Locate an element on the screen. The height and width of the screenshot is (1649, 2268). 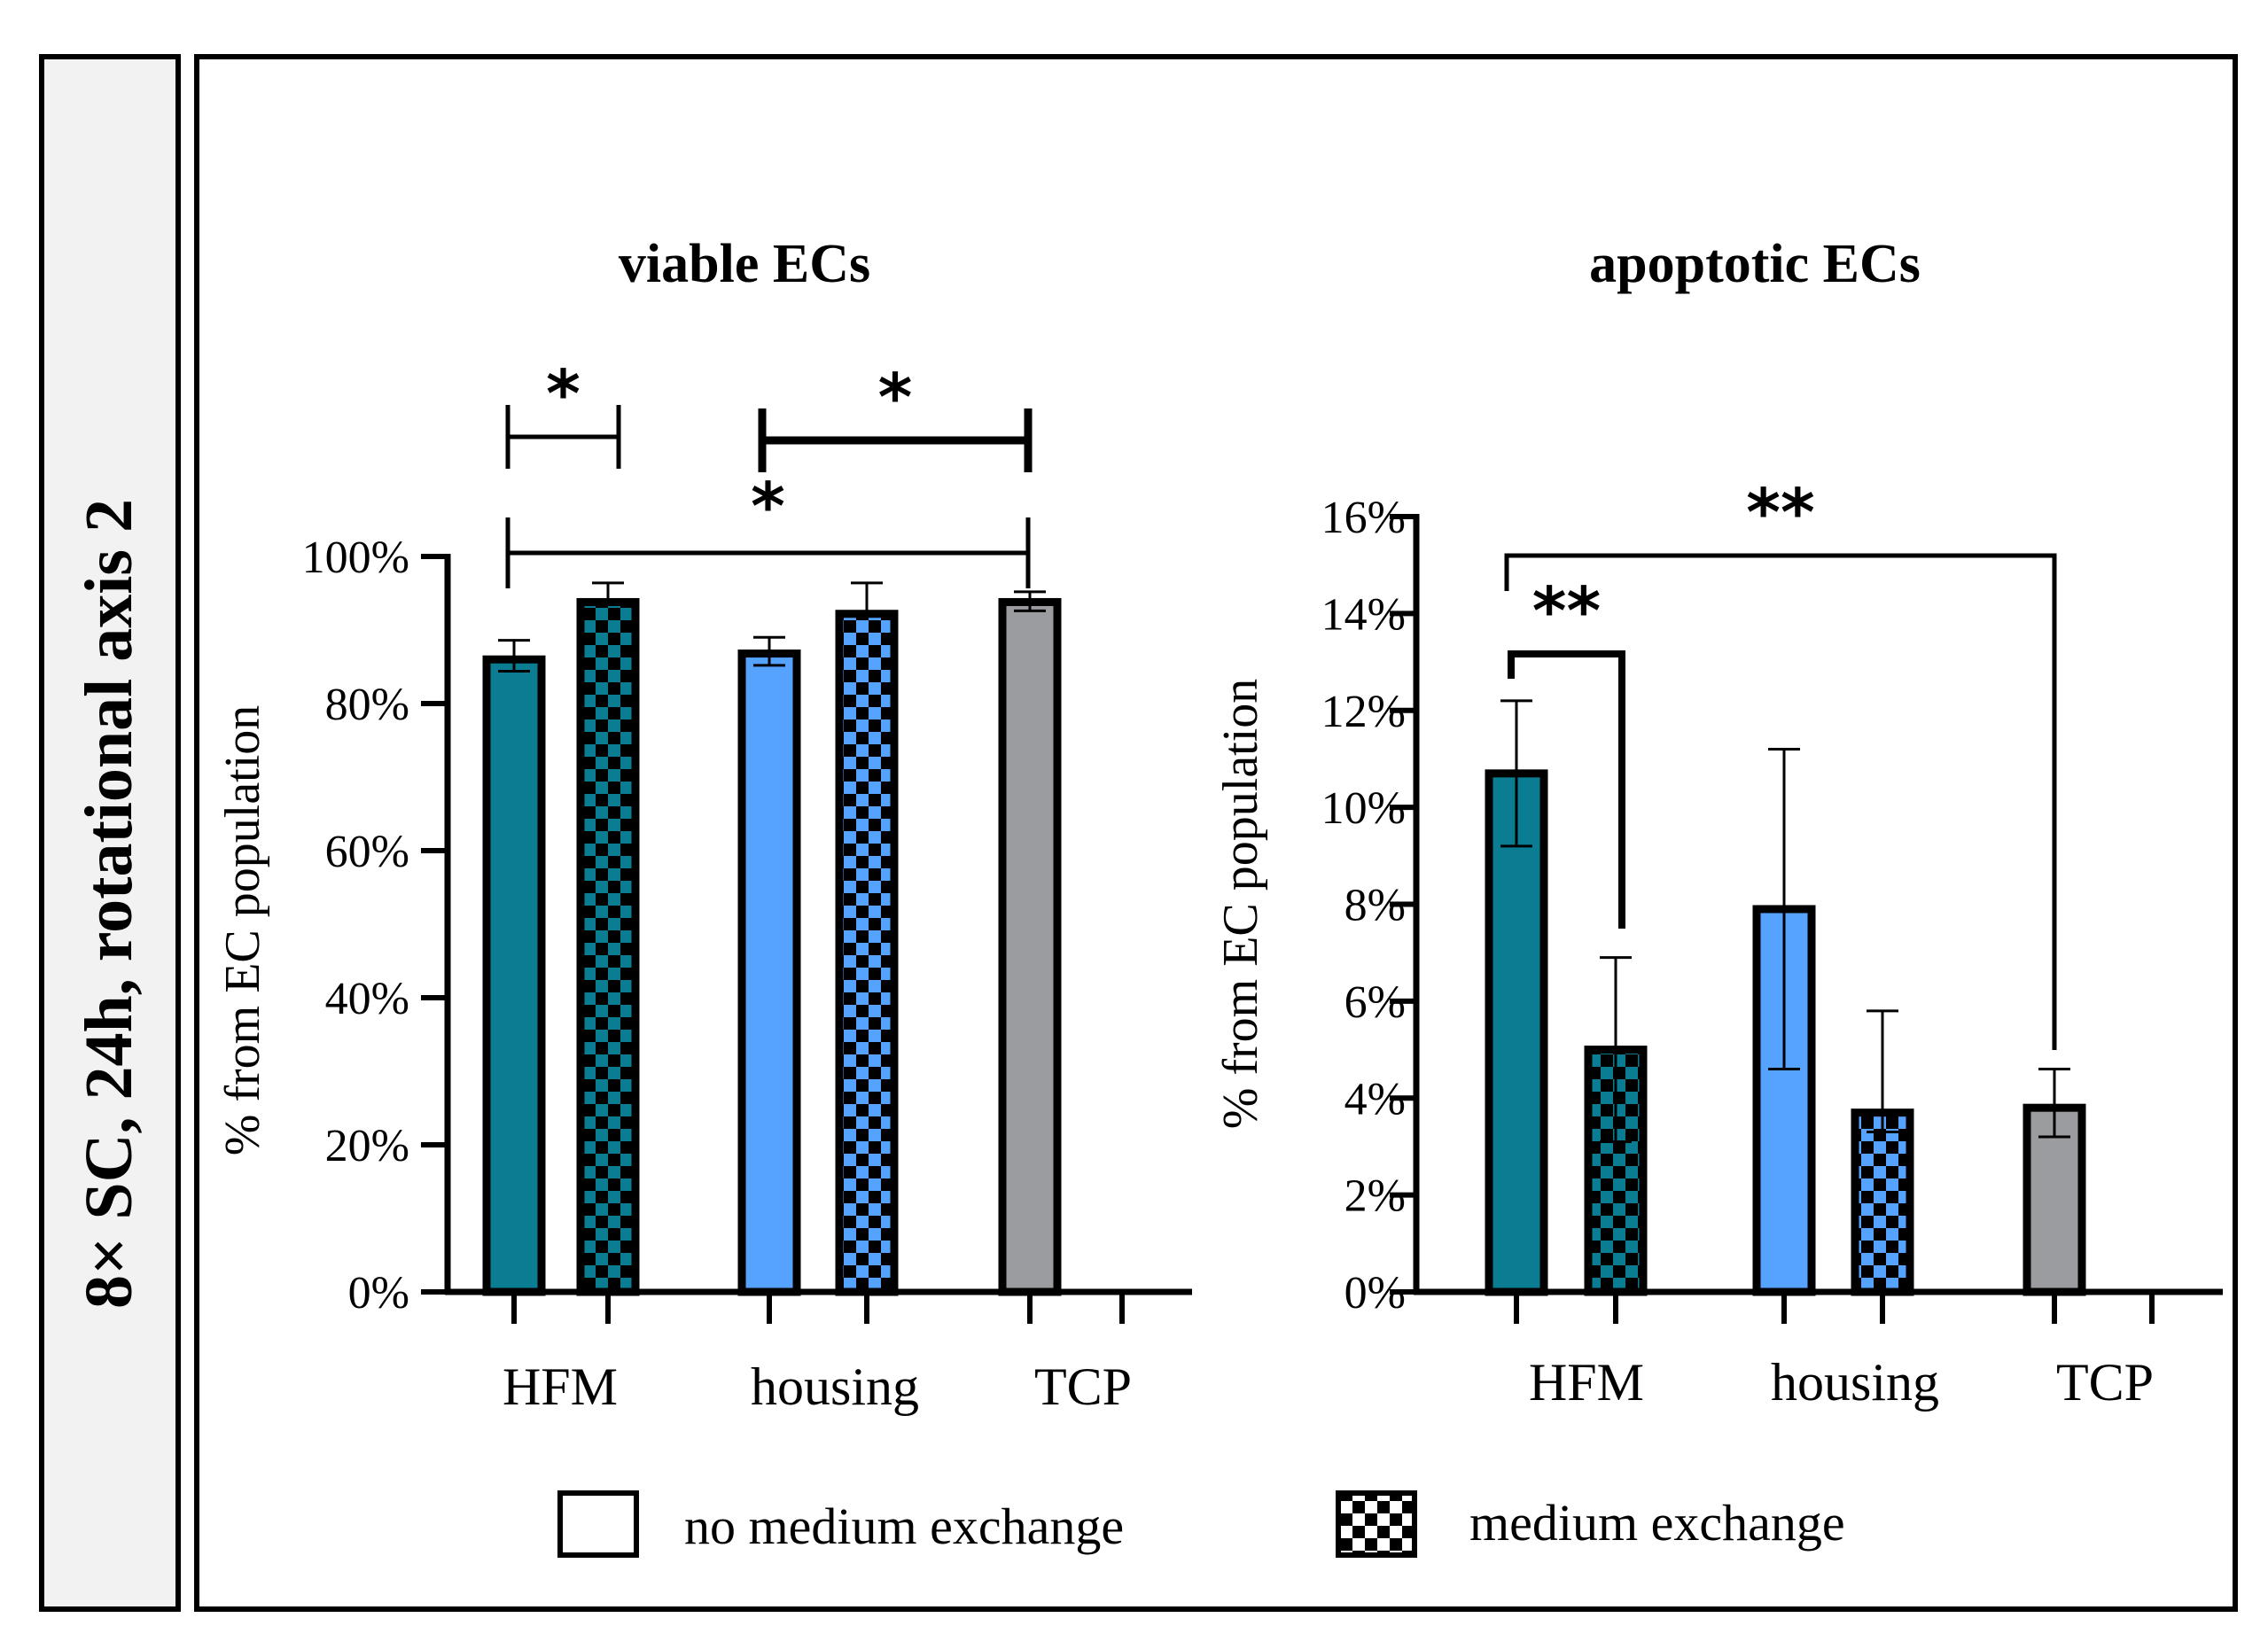
y-tick-label: 8% is located at coordinates (1375, 906).